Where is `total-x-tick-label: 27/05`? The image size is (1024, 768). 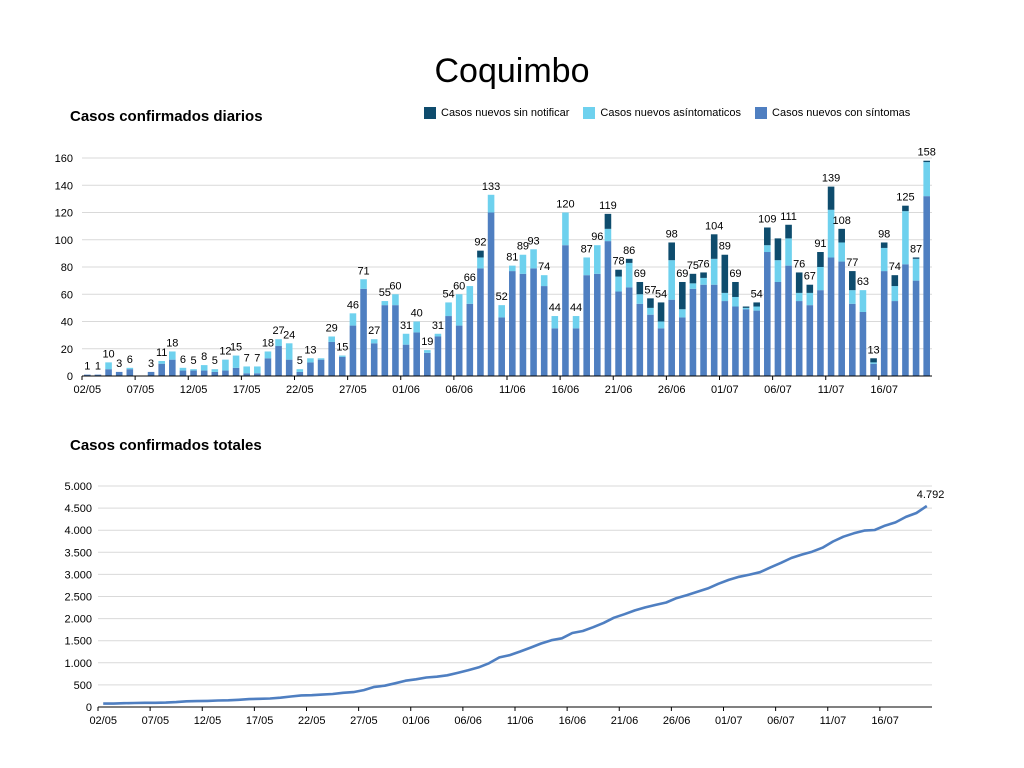
total-x-tick-label: 27/05 is located at coordinates (364, 721).